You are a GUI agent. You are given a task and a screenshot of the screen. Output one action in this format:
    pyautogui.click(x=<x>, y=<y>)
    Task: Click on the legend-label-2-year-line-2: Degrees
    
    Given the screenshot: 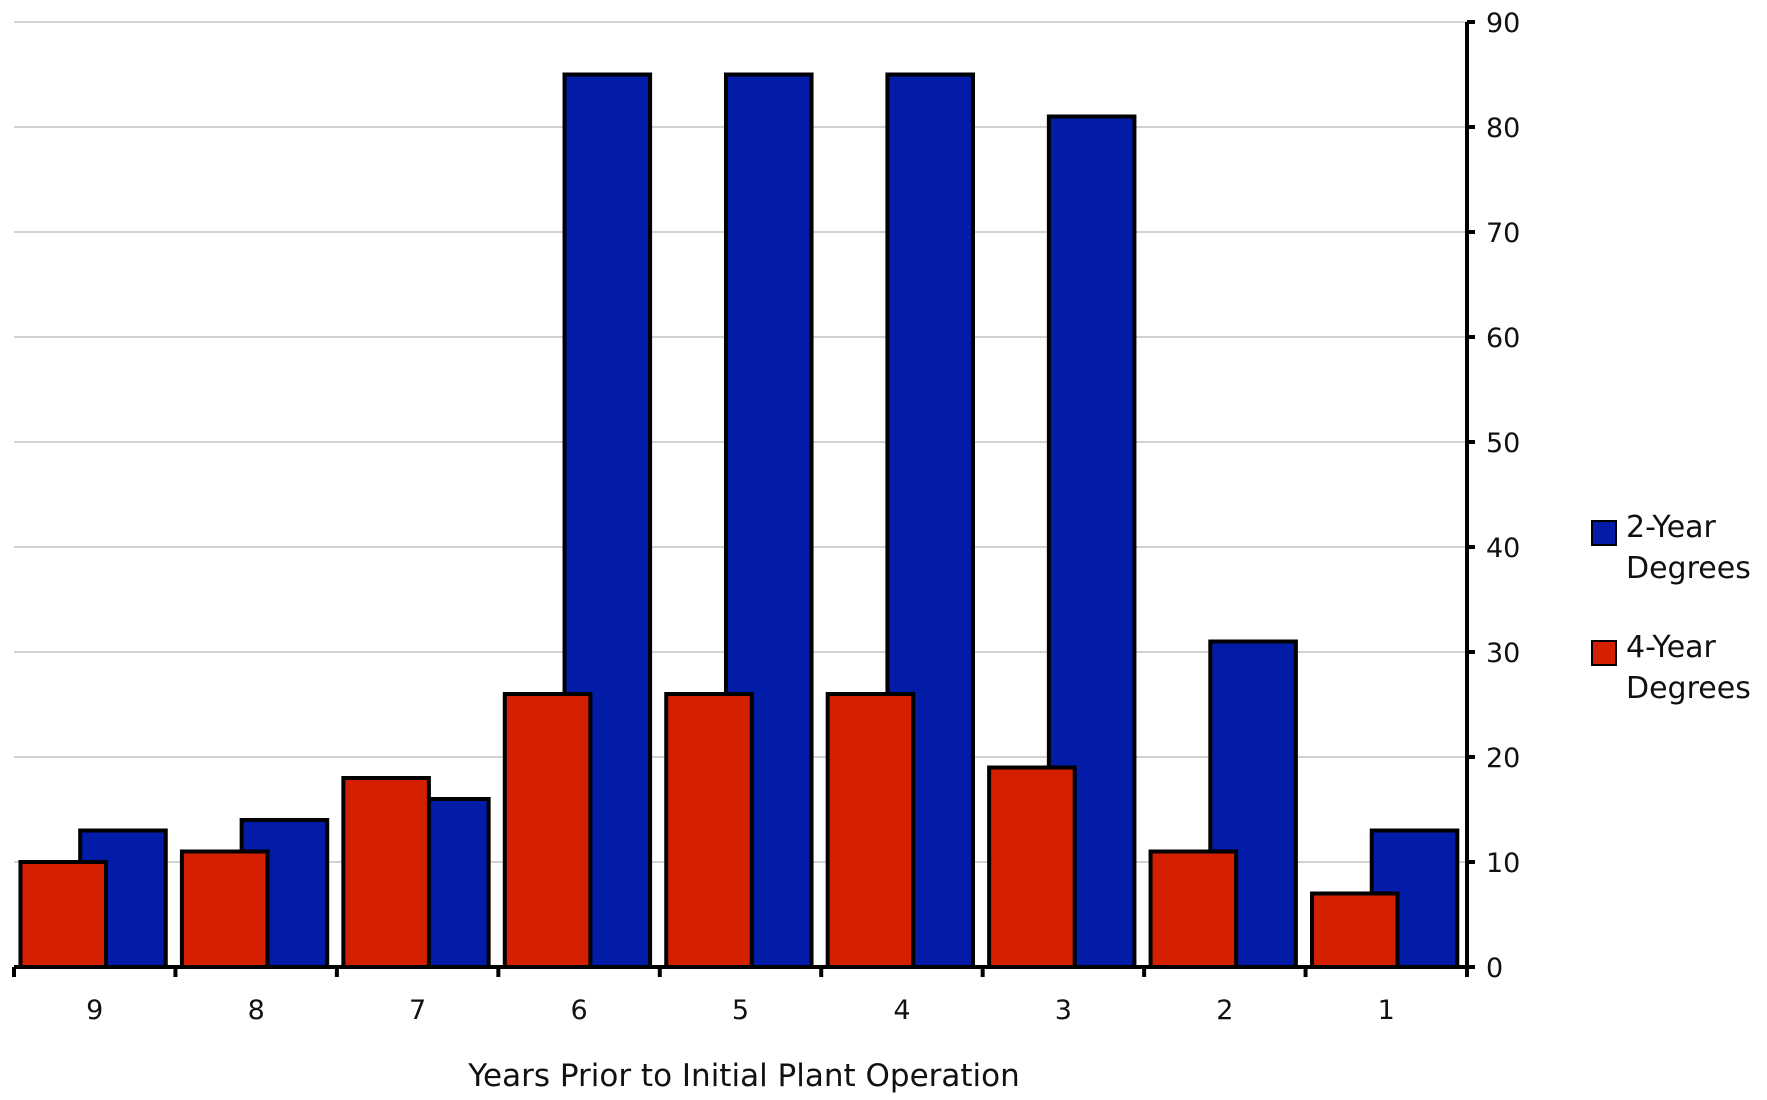 What is the action you would take?
    pyautogui.click(x=1688, y=568)
    